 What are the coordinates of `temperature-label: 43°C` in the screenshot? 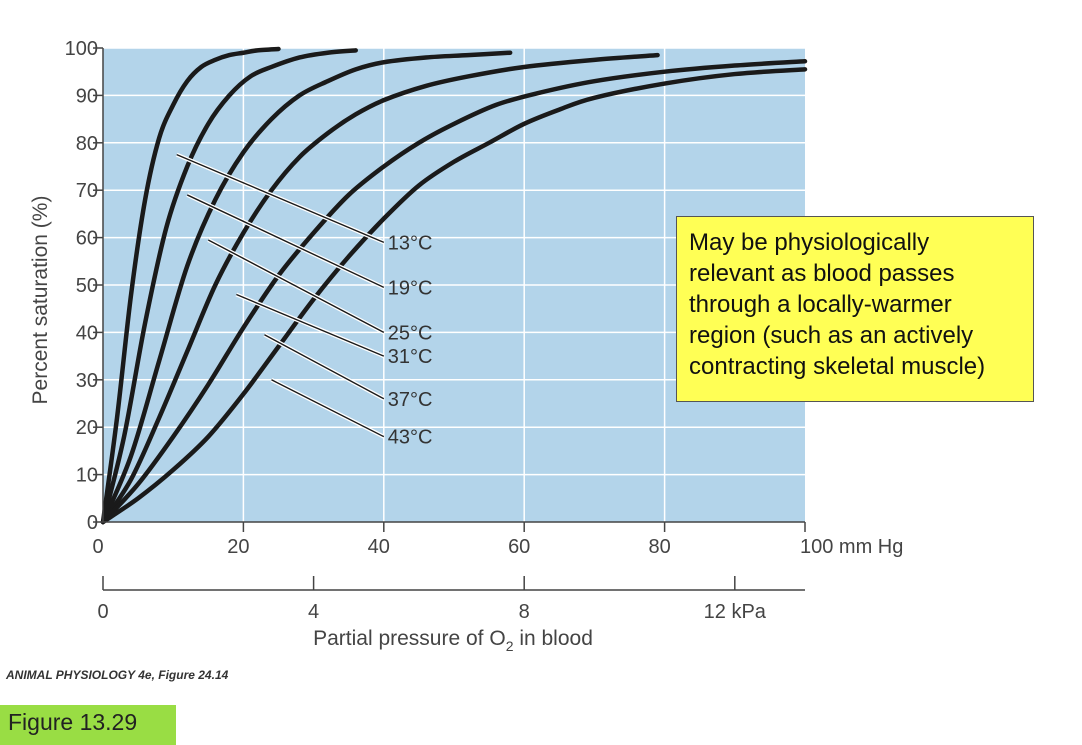 It's located at (410, 438).